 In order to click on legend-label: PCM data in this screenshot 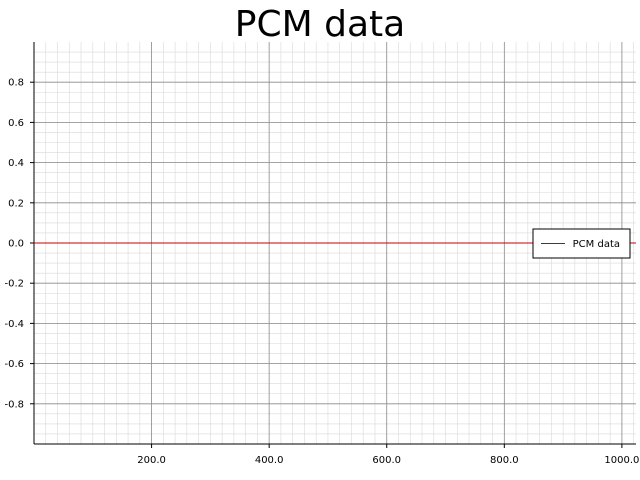, I will do `click(596, 244)`.